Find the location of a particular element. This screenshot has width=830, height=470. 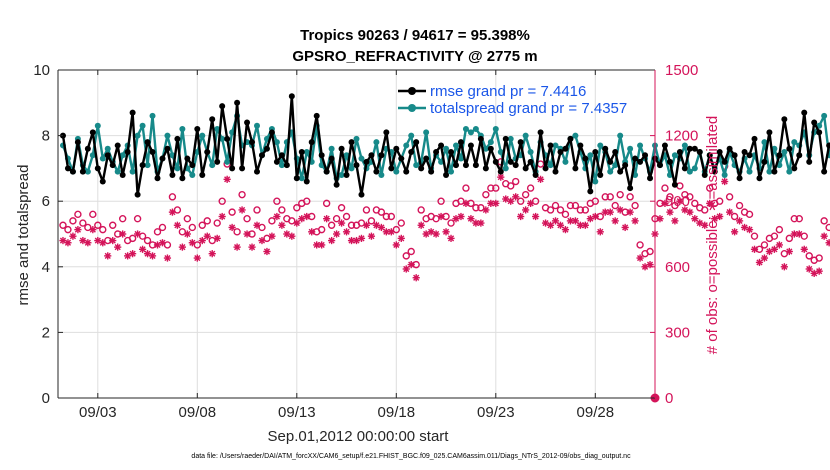

y-tick-label-right: 1500 is located at coordinates (681, 70).